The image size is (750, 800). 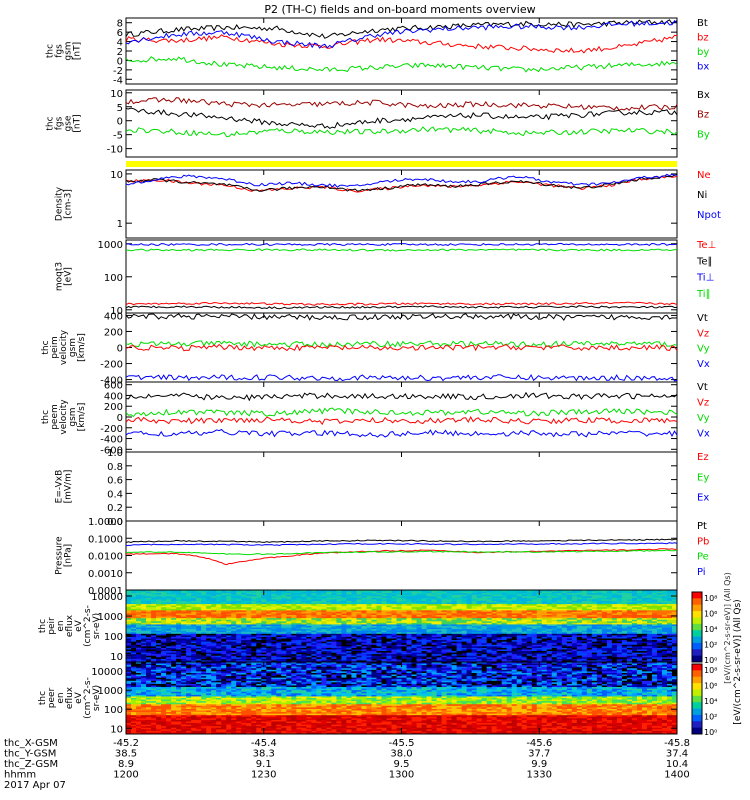 What do you see at coordinates (113, 316) in the screenshot?
I see `y-tick-label: 400` at bounding box center [113, 316].